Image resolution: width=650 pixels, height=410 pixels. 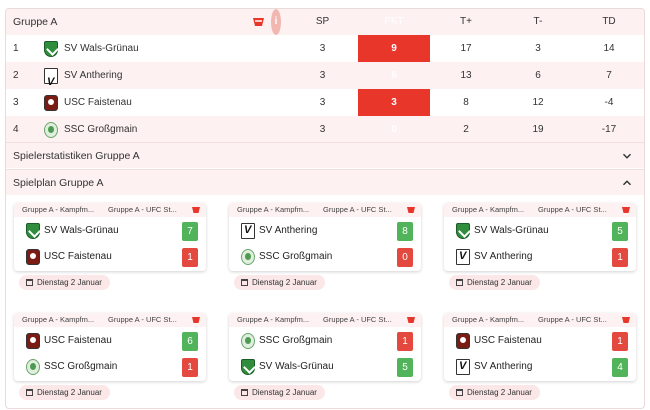 I want to click on info-icon: i, so click(x=276, y=22).